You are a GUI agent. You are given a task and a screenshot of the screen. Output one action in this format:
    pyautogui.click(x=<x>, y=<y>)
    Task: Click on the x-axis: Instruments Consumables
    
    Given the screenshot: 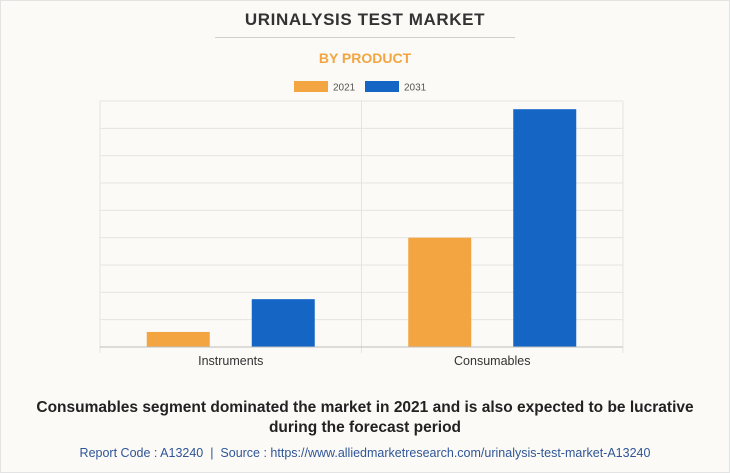 What is the action you would take?
    pyautogui.click(x=361, y=357)
    